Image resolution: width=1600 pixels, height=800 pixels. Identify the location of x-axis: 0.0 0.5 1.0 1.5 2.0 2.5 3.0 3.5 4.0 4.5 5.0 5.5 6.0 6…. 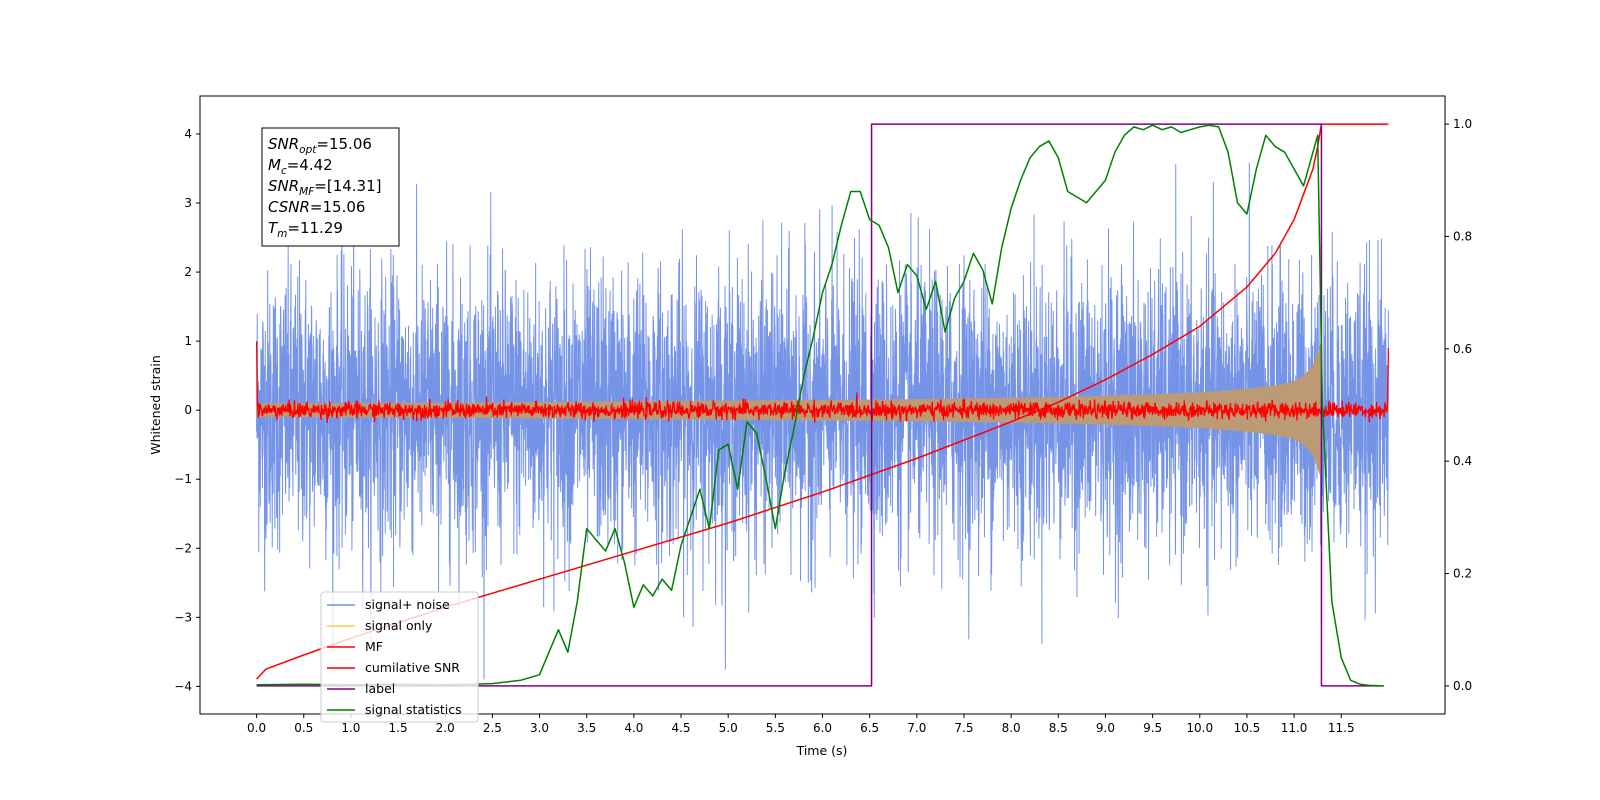
(801, 724).